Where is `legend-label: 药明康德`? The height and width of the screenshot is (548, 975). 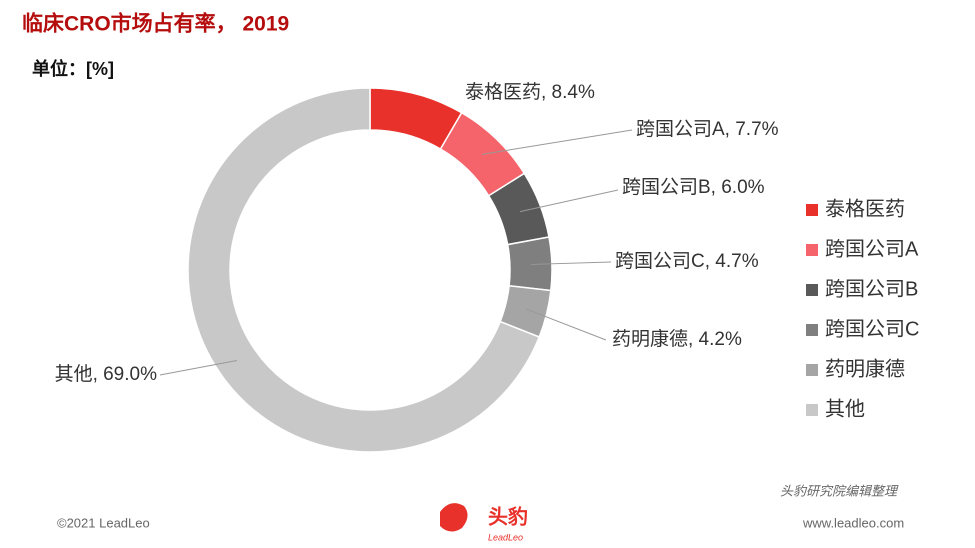
legend-label: 药明康德 is located at coordinates (865, 368).